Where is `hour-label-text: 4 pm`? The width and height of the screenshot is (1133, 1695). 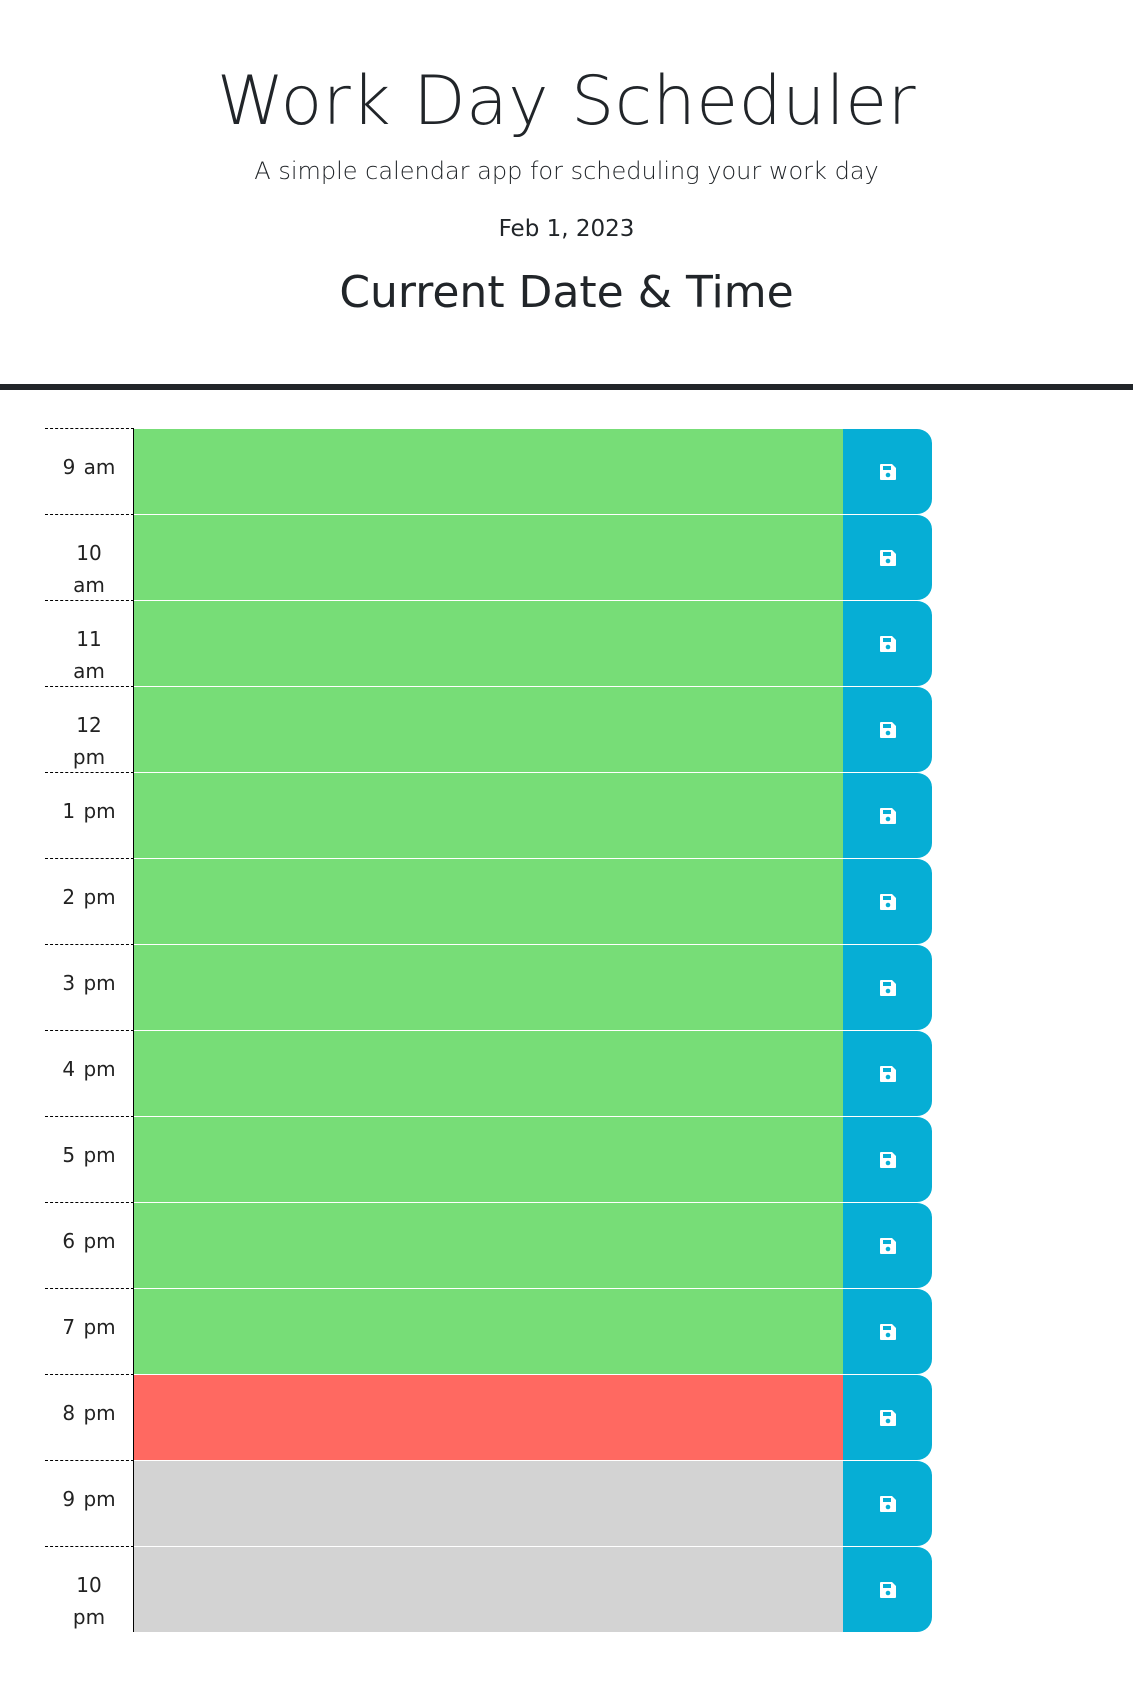 hour-label-text: 4 pm is located at coordinates (89, 1069).